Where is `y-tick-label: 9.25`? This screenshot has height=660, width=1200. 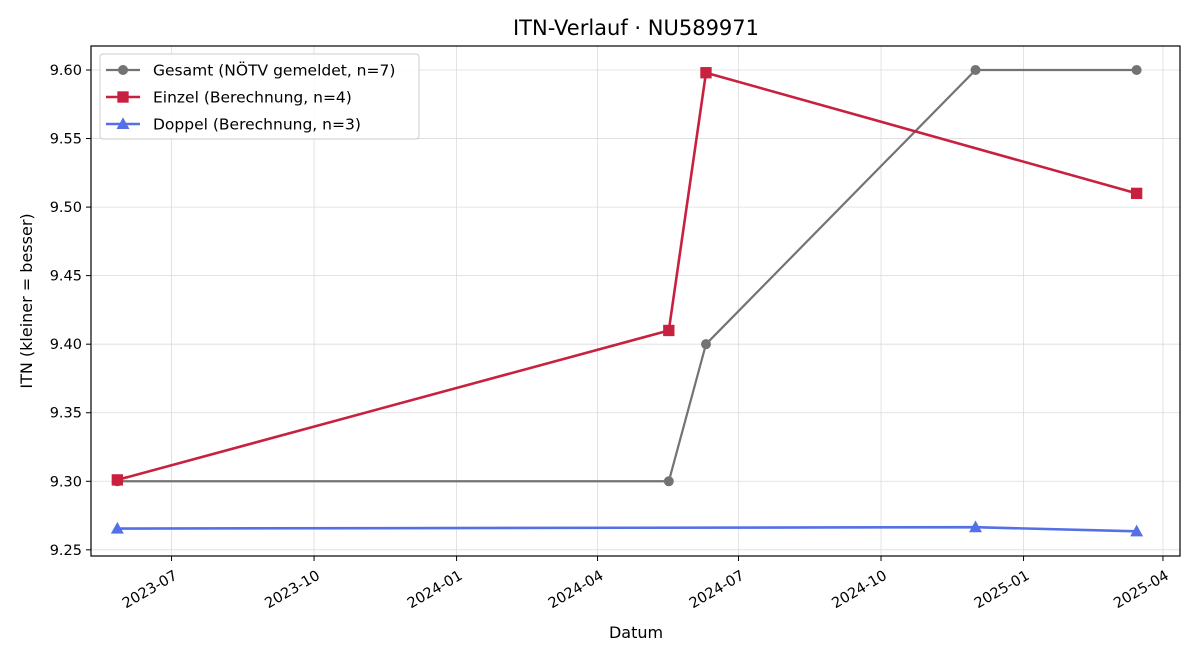 y-tick-label: 9.25 is located at coordinates (66, 551).